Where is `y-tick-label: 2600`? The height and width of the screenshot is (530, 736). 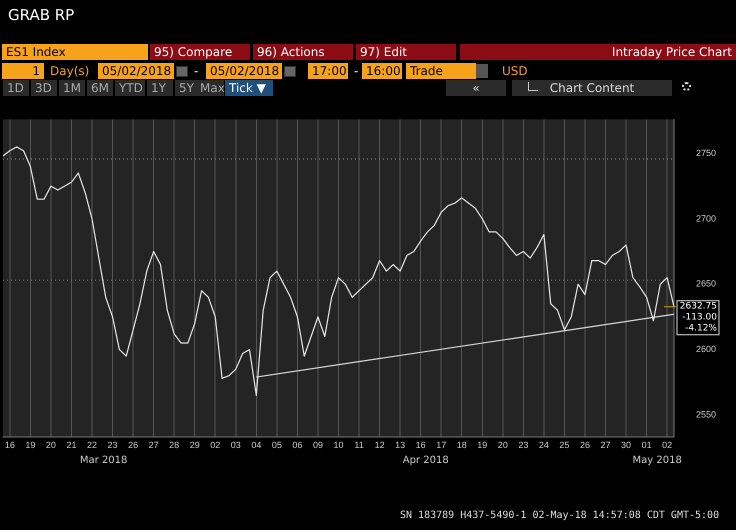
y-tick-label: 2600 is located at coordinates (706, 349).